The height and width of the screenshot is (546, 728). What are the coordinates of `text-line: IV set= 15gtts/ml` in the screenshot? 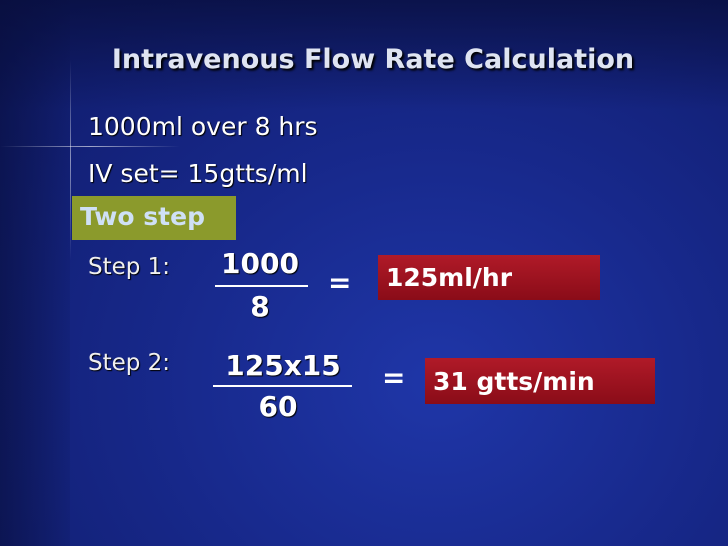 It's located at (198, 173).